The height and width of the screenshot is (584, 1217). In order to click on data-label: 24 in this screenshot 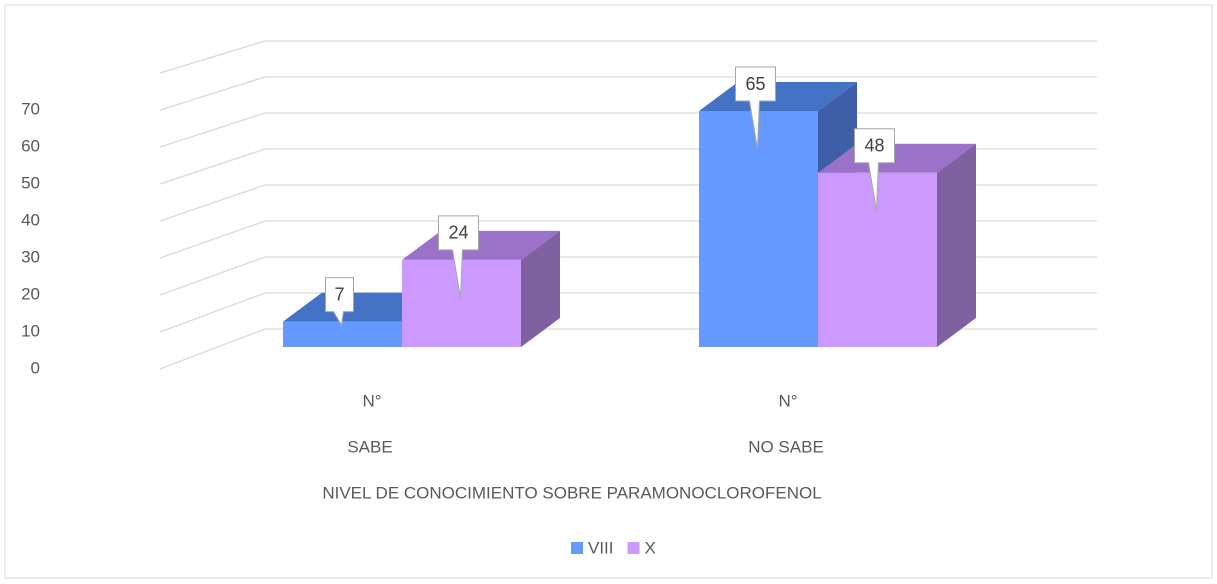, I will do `click(458, 233)`.